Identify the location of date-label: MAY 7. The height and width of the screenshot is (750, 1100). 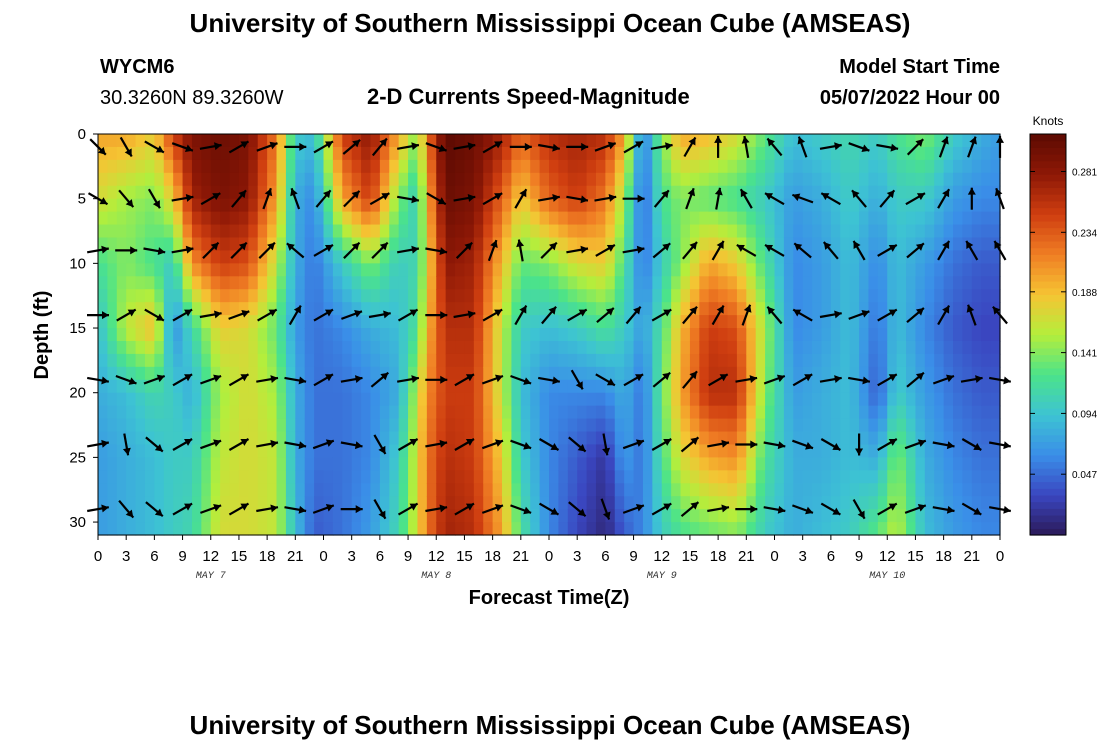
(211, 576).